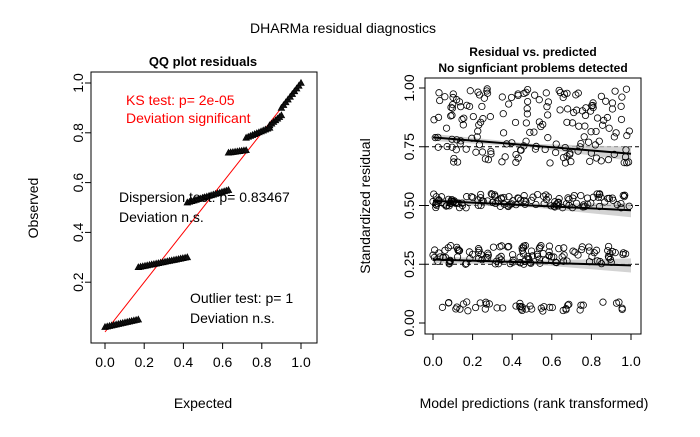  Describe the element at coordinates (33, 208) in the screenshot. I see `qq-y-axis-label: Observed` at that location.